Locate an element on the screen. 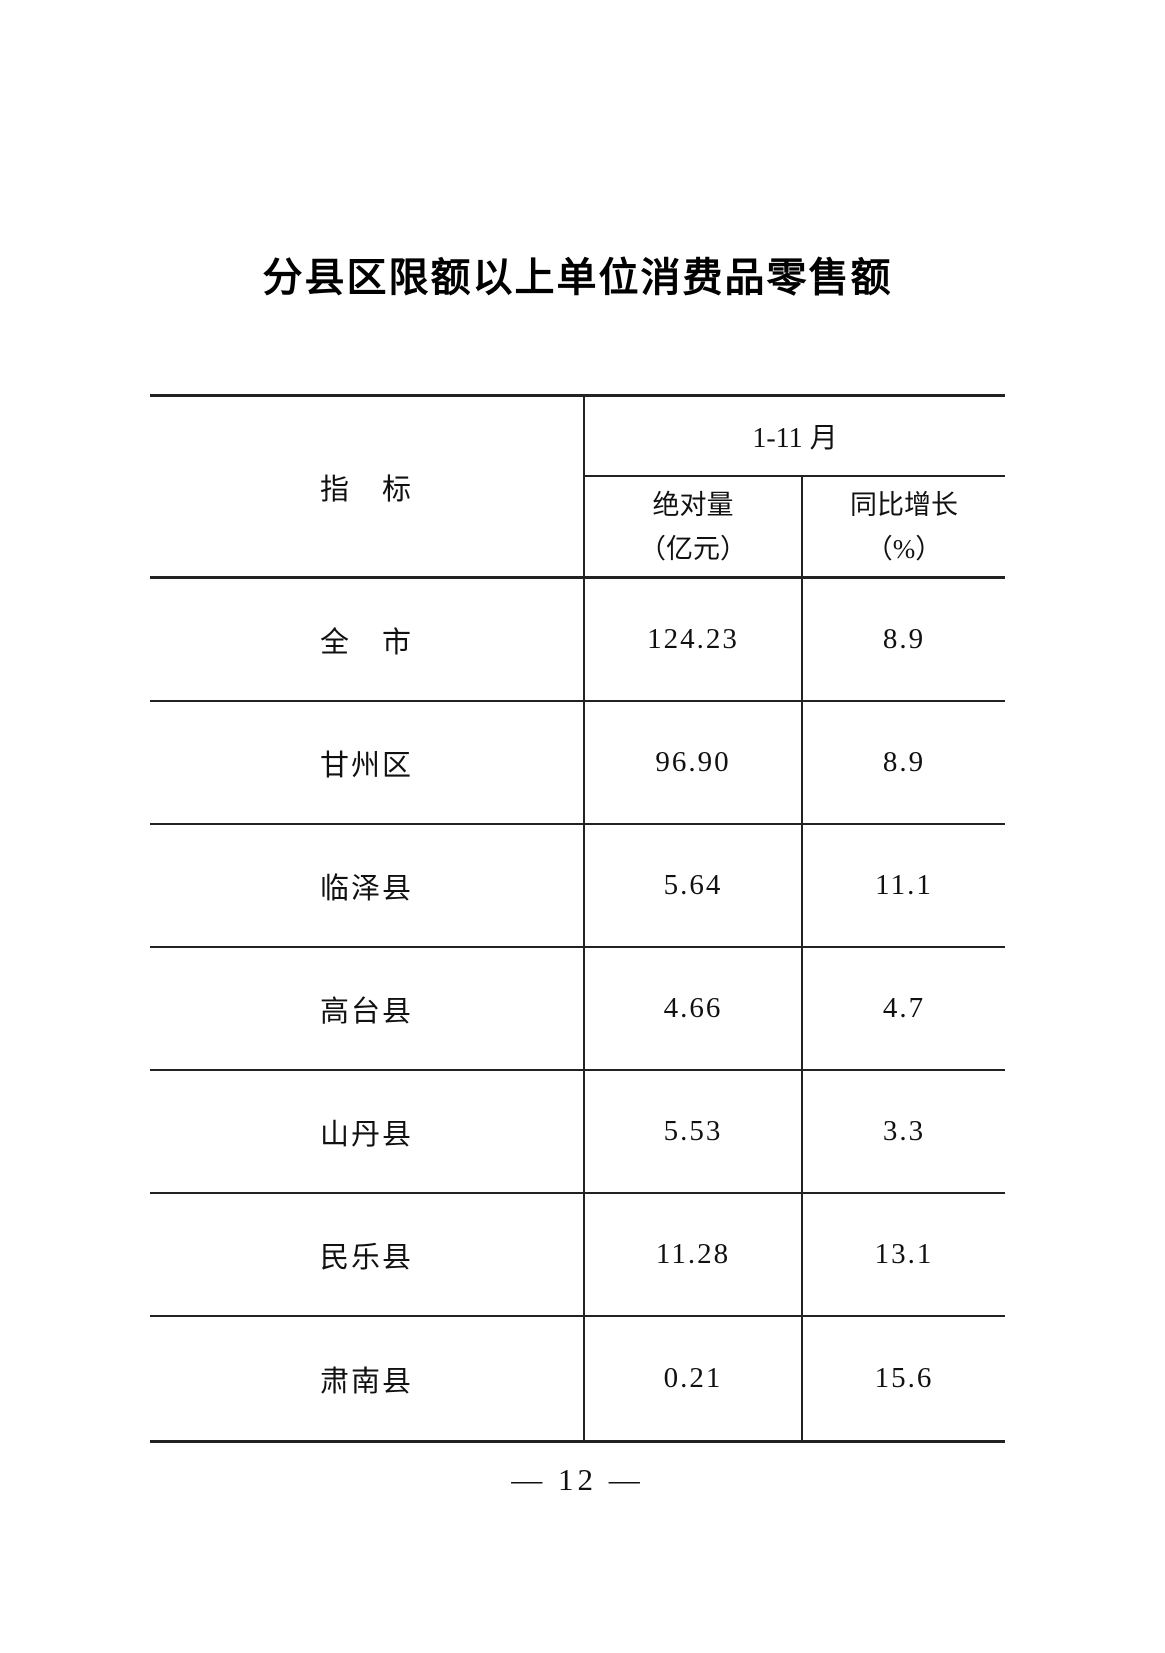 The height and width of the screenshot is (1653, 1165). table-row: 甘州区 96.90 8.9 is located at coordinates (577, 763).